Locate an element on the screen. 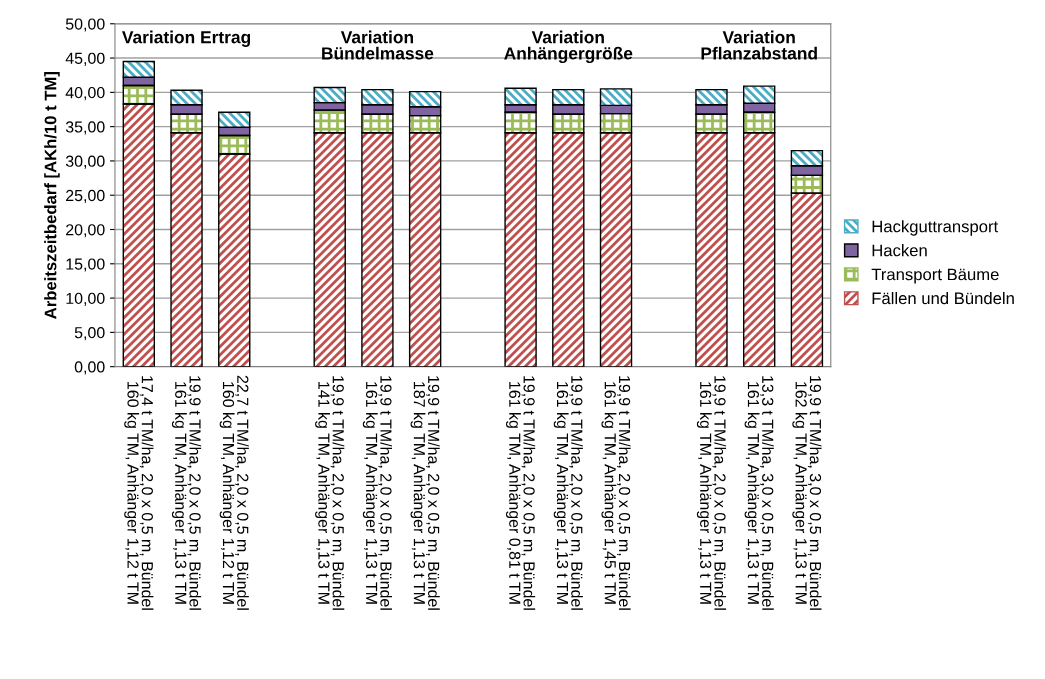  y-tick-label: 40,00 is located at coordinates (85, 93).